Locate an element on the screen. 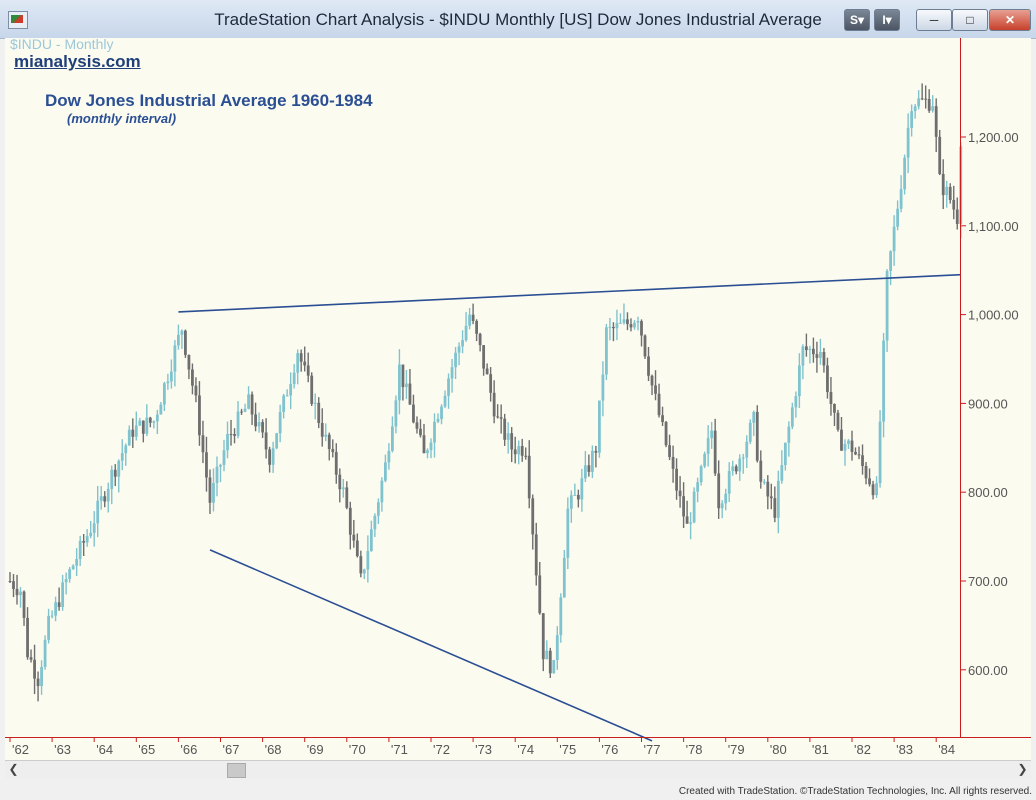  x-tick-label: '62 is located at coordinates (20, 749).